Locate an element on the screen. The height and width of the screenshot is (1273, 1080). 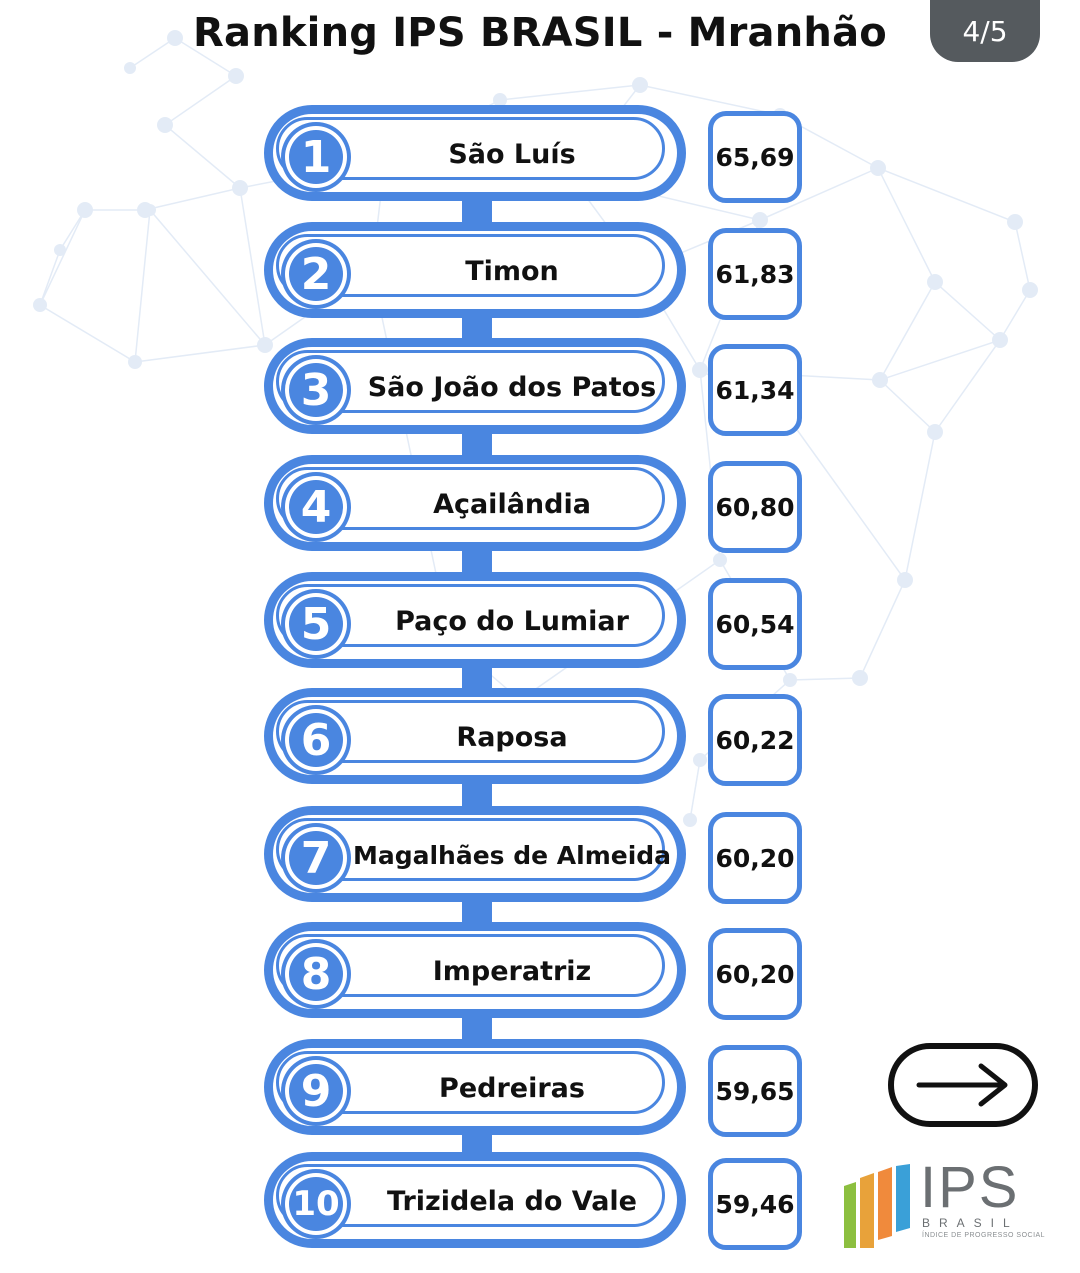
rank-number: 4 is located at coordinates (316, 507).